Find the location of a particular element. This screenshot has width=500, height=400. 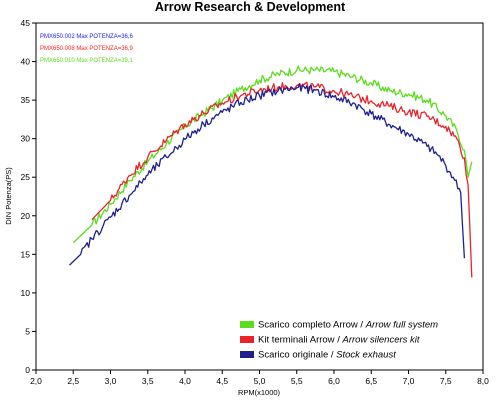

x-tick-label: 6,5 is located at coordinates (371, 381).